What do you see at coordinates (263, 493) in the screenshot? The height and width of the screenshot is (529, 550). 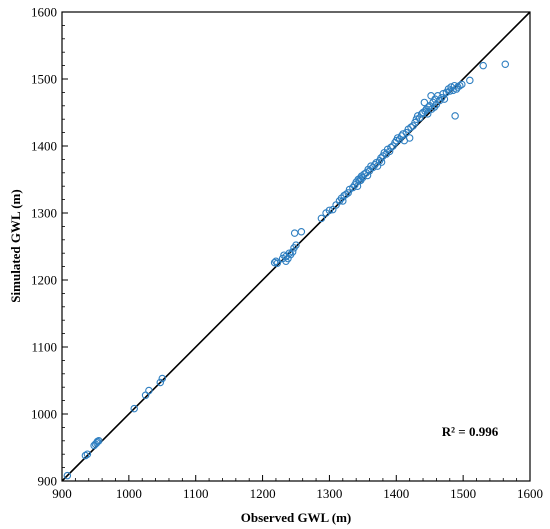 I see `x-tick-label: 1200` at bounding box center [263, 493].